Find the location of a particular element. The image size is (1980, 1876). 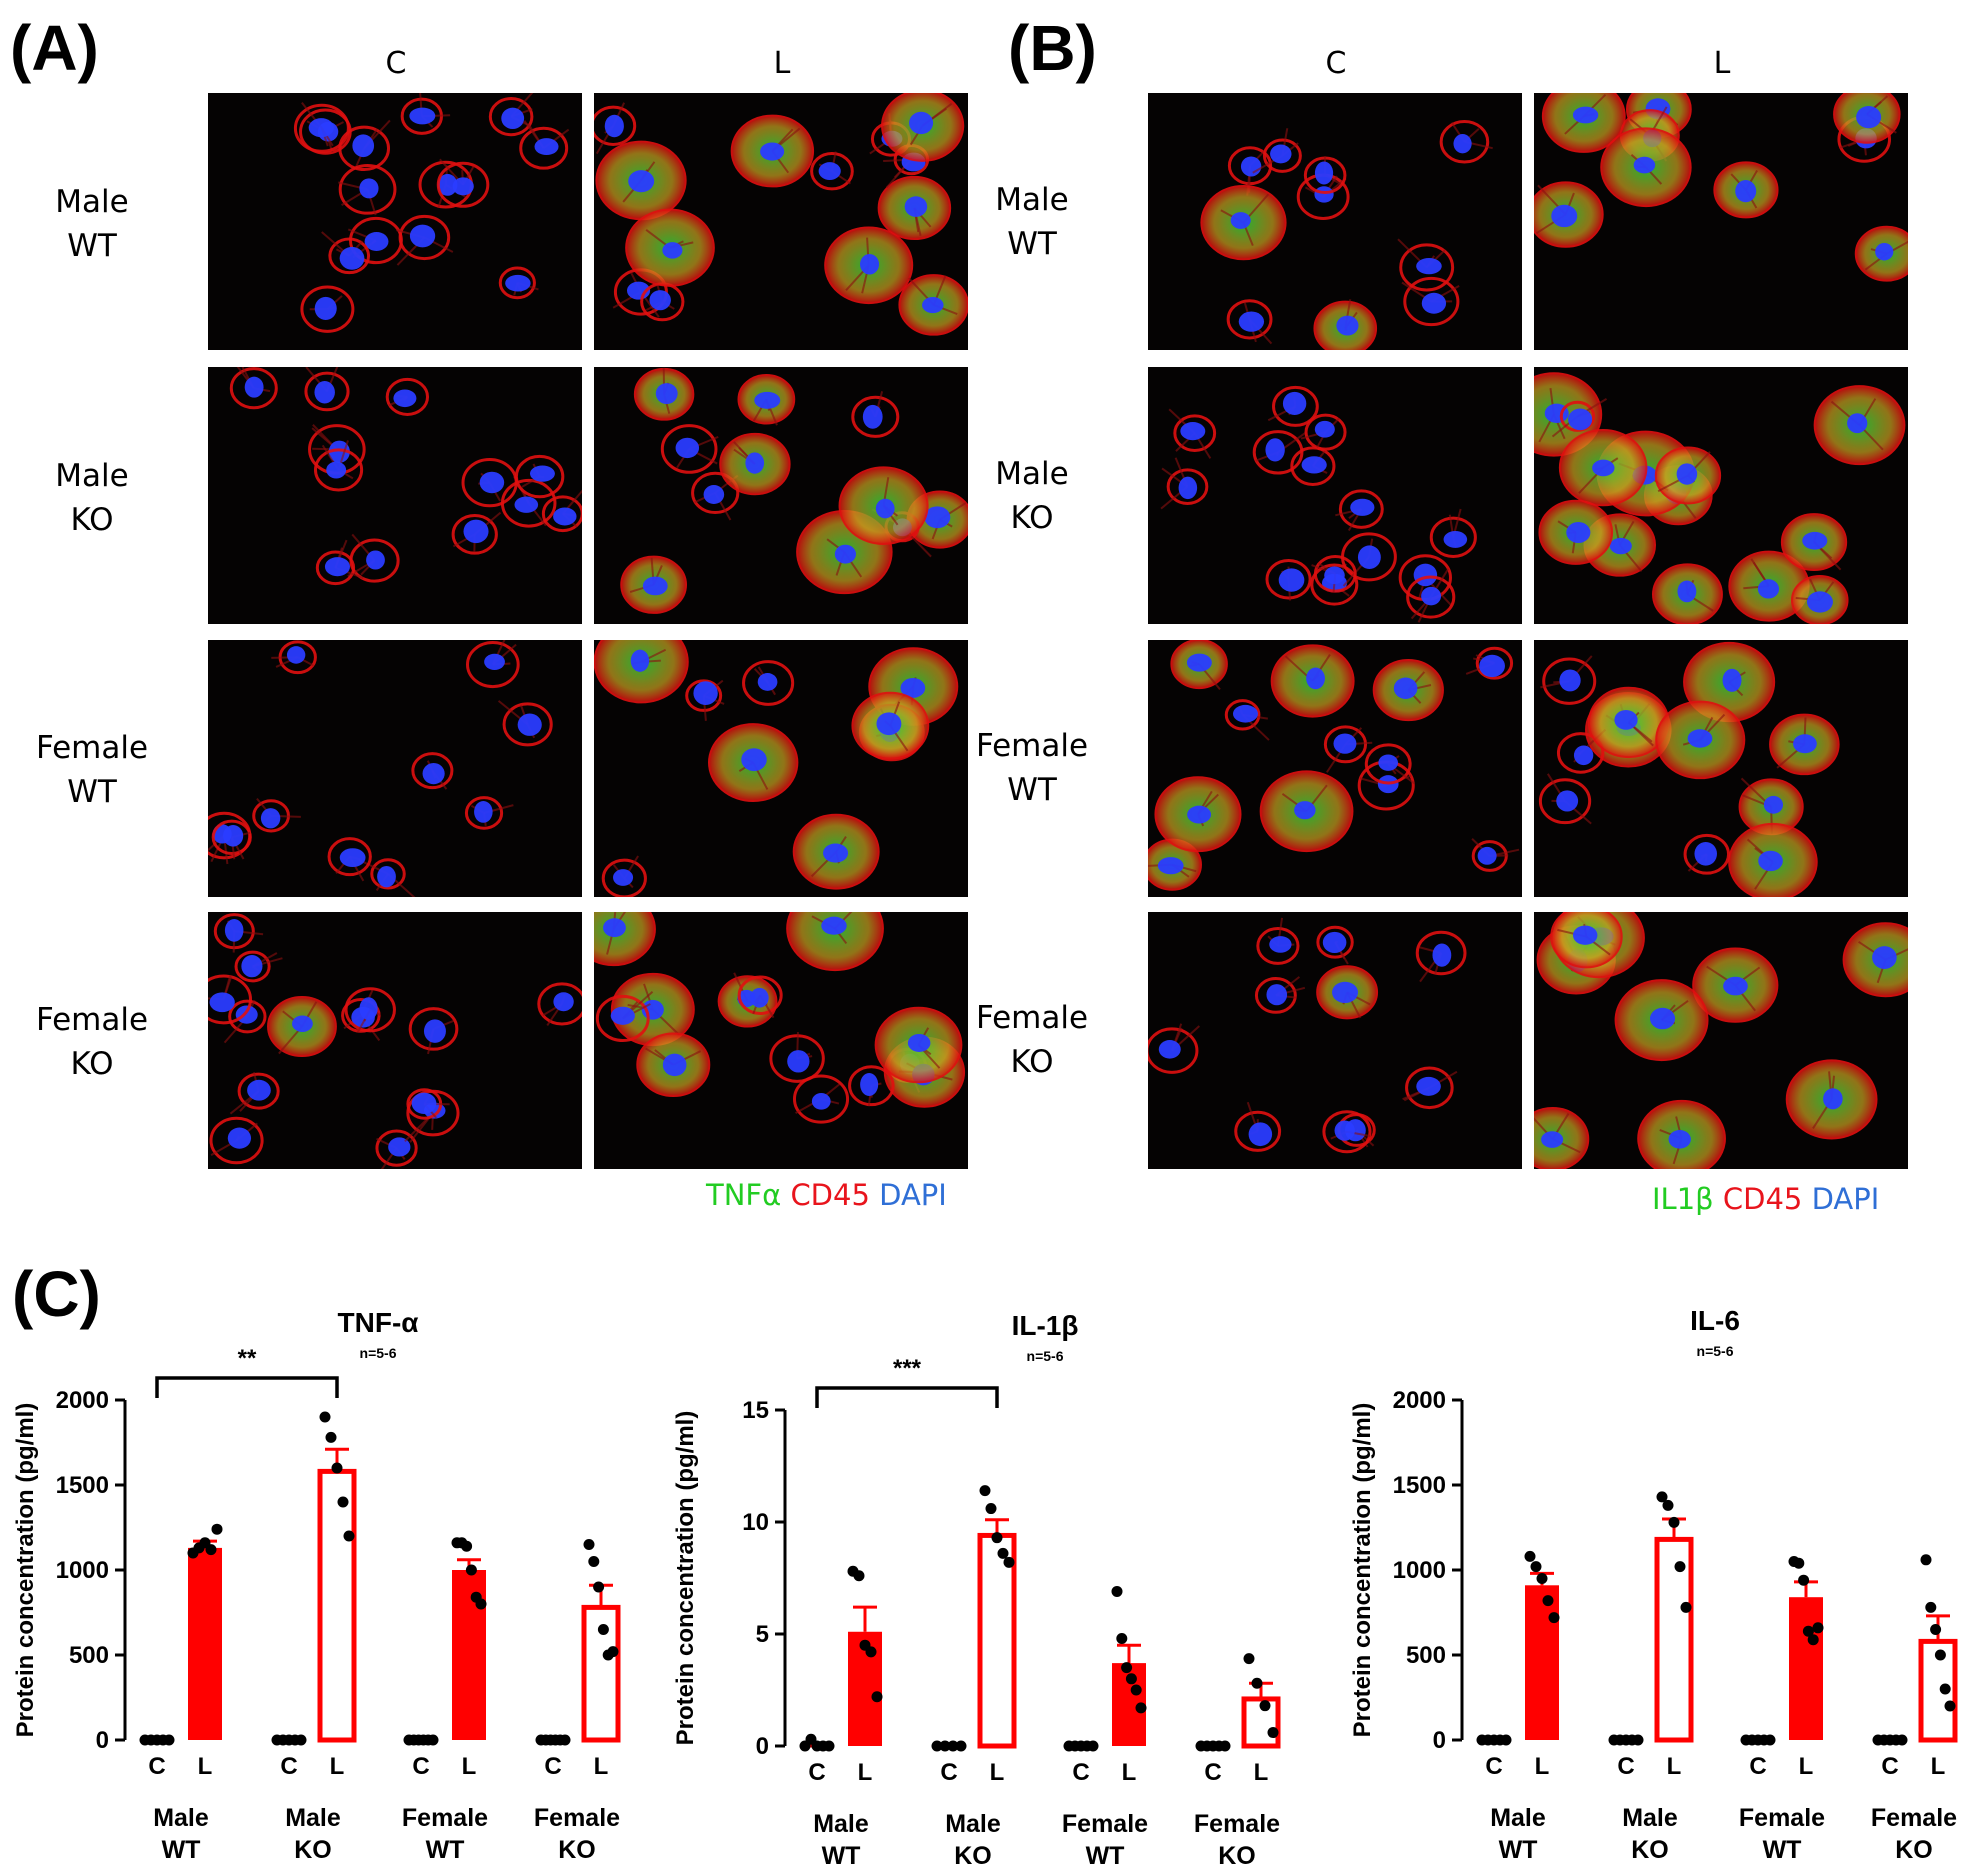

significance-label: *** is located at coordinates (907, 1368).